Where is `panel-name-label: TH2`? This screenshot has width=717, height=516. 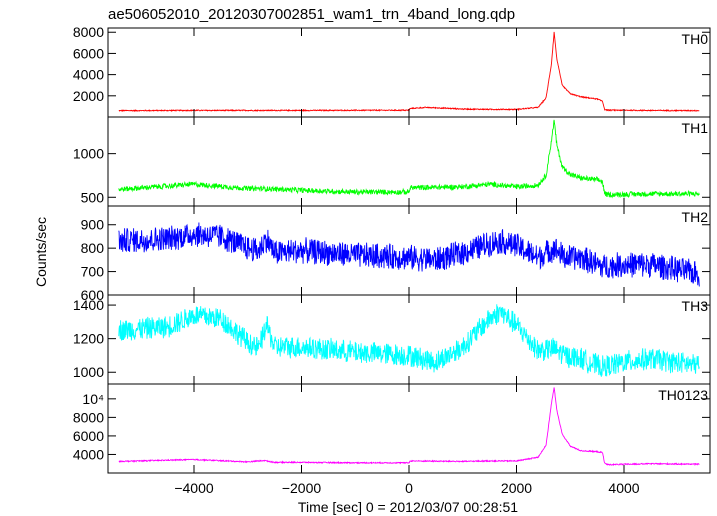
panel-name-label: TH2 is located at coordinates (695, 217).